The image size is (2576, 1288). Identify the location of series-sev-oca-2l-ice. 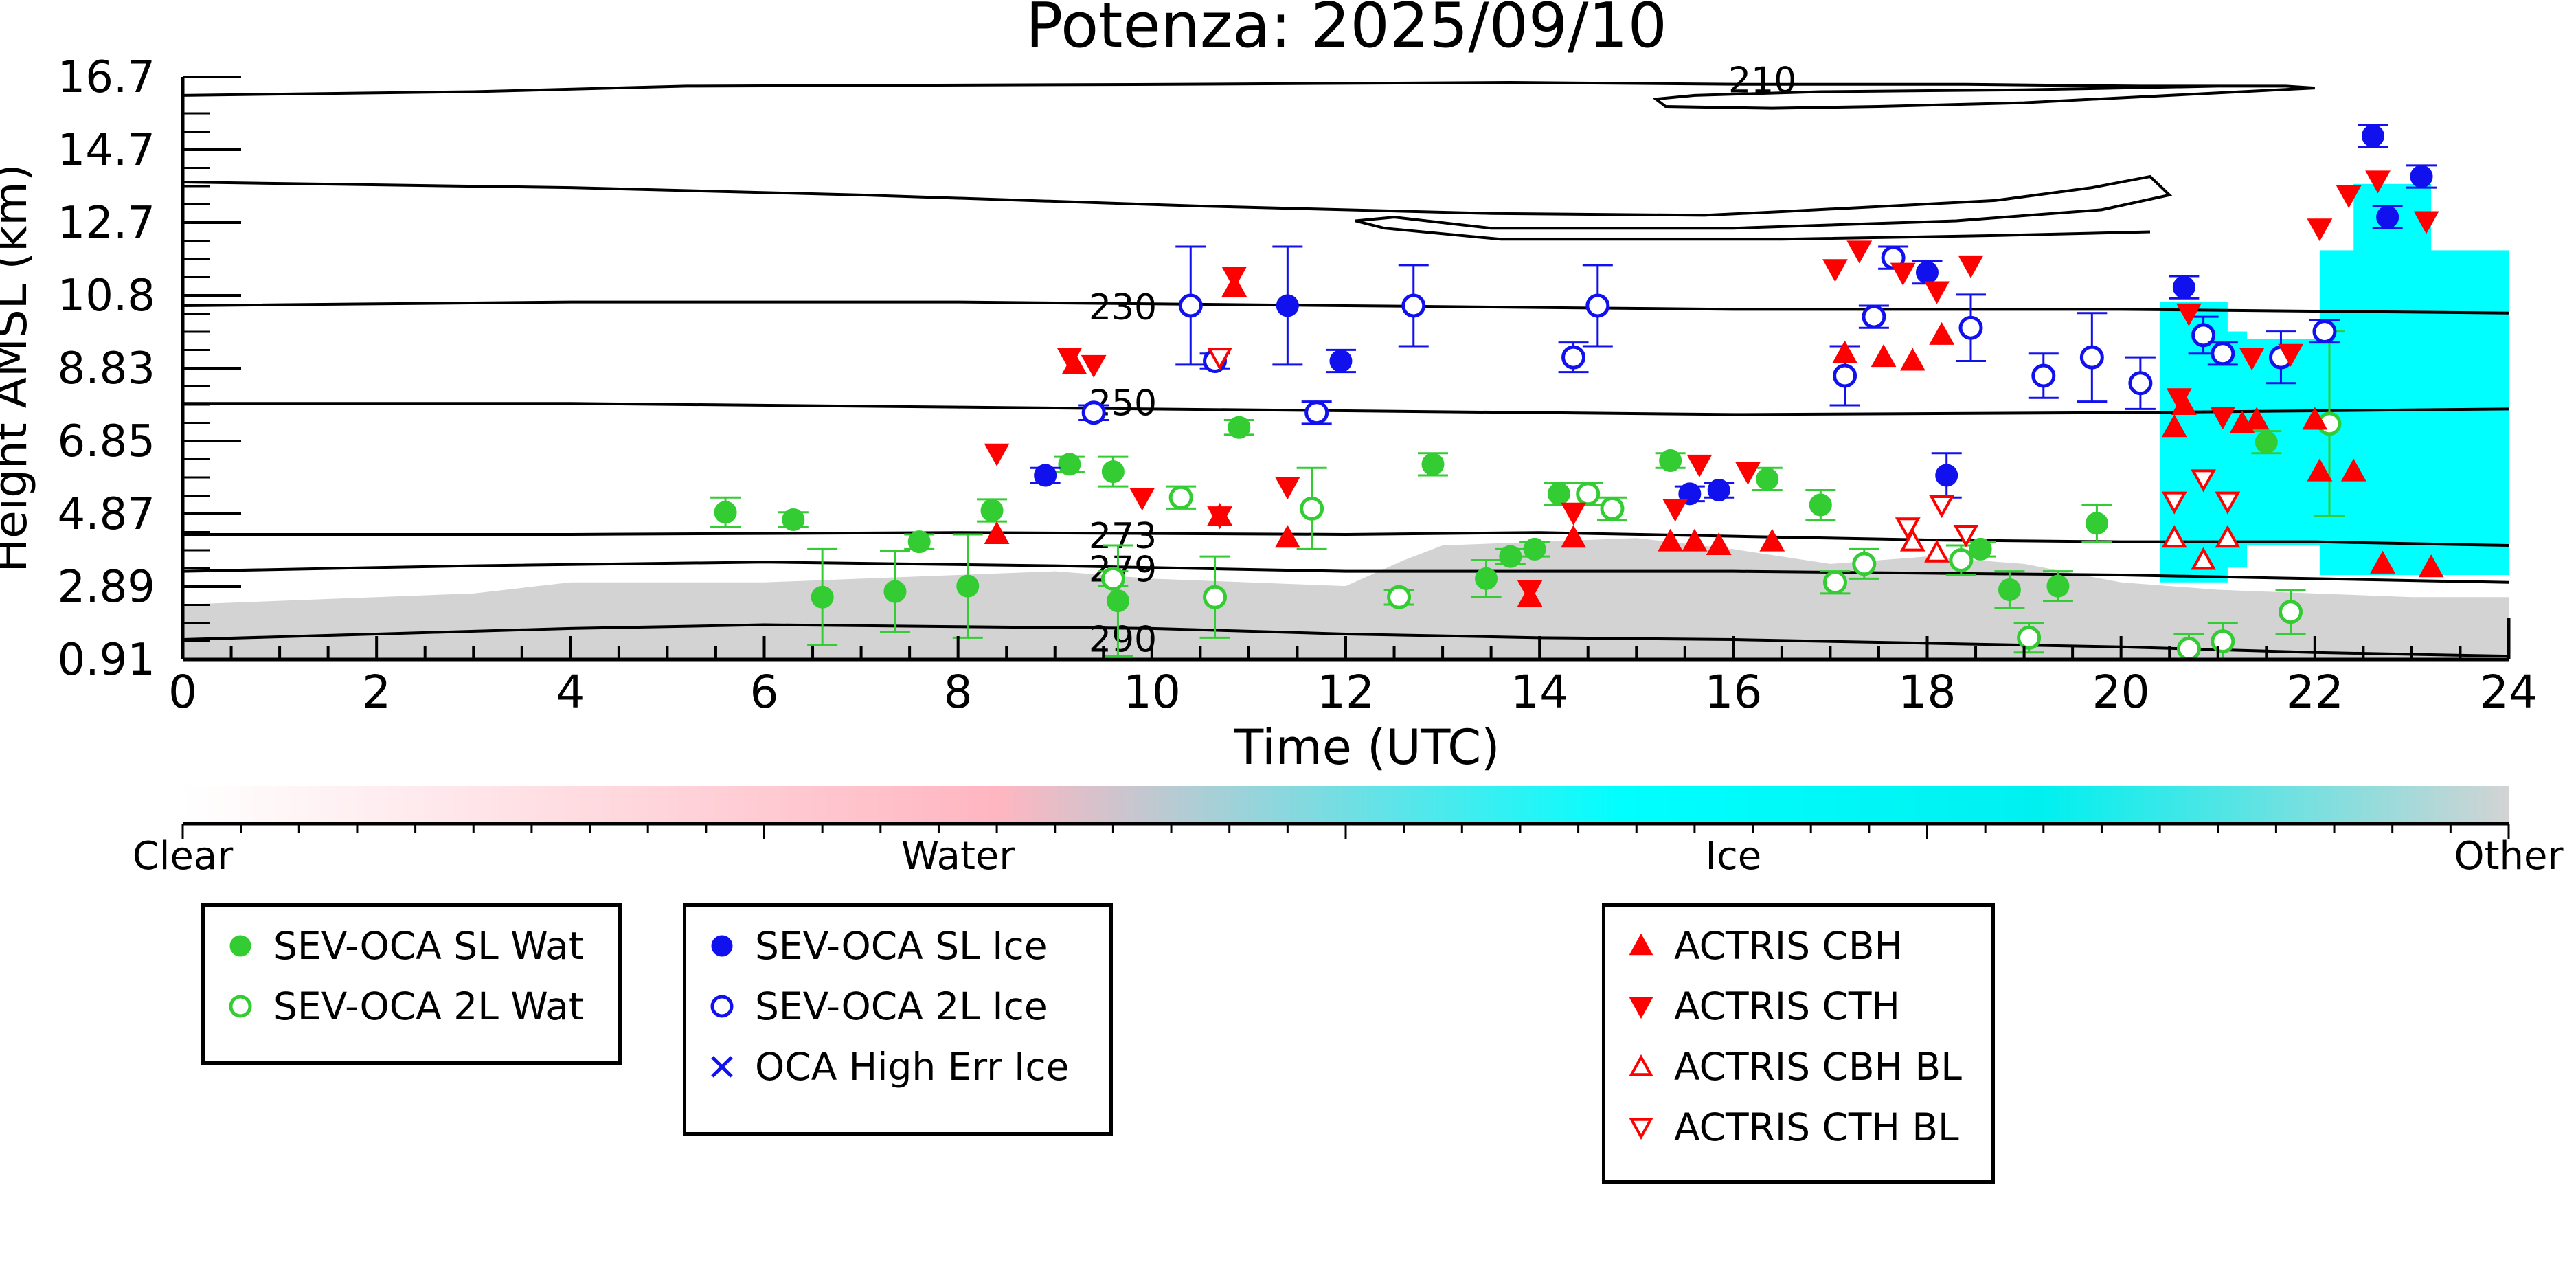
(1709, 335).